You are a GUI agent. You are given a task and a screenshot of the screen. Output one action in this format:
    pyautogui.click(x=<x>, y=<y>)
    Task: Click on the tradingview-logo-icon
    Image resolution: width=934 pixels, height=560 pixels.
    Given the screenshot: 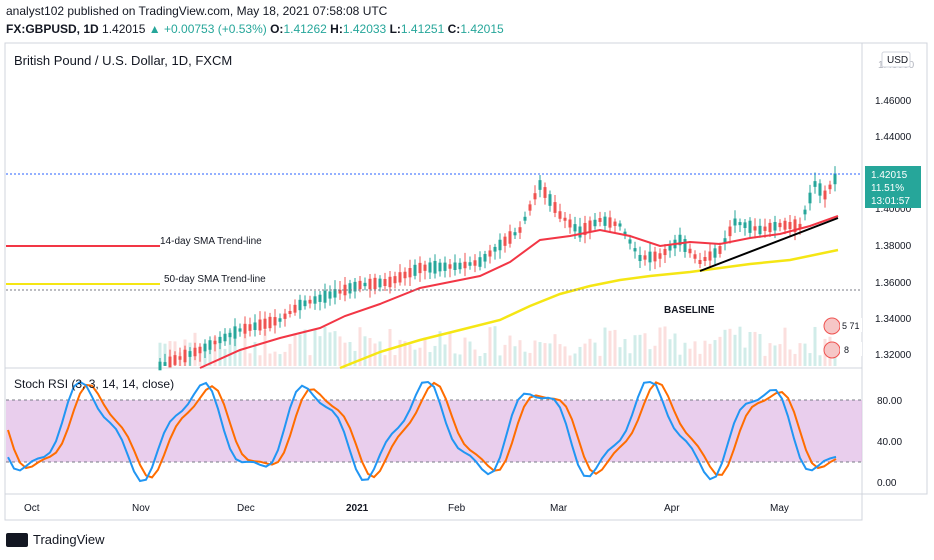 What is the action you would take?
    pyautogui.click(x=17, y=539)
    